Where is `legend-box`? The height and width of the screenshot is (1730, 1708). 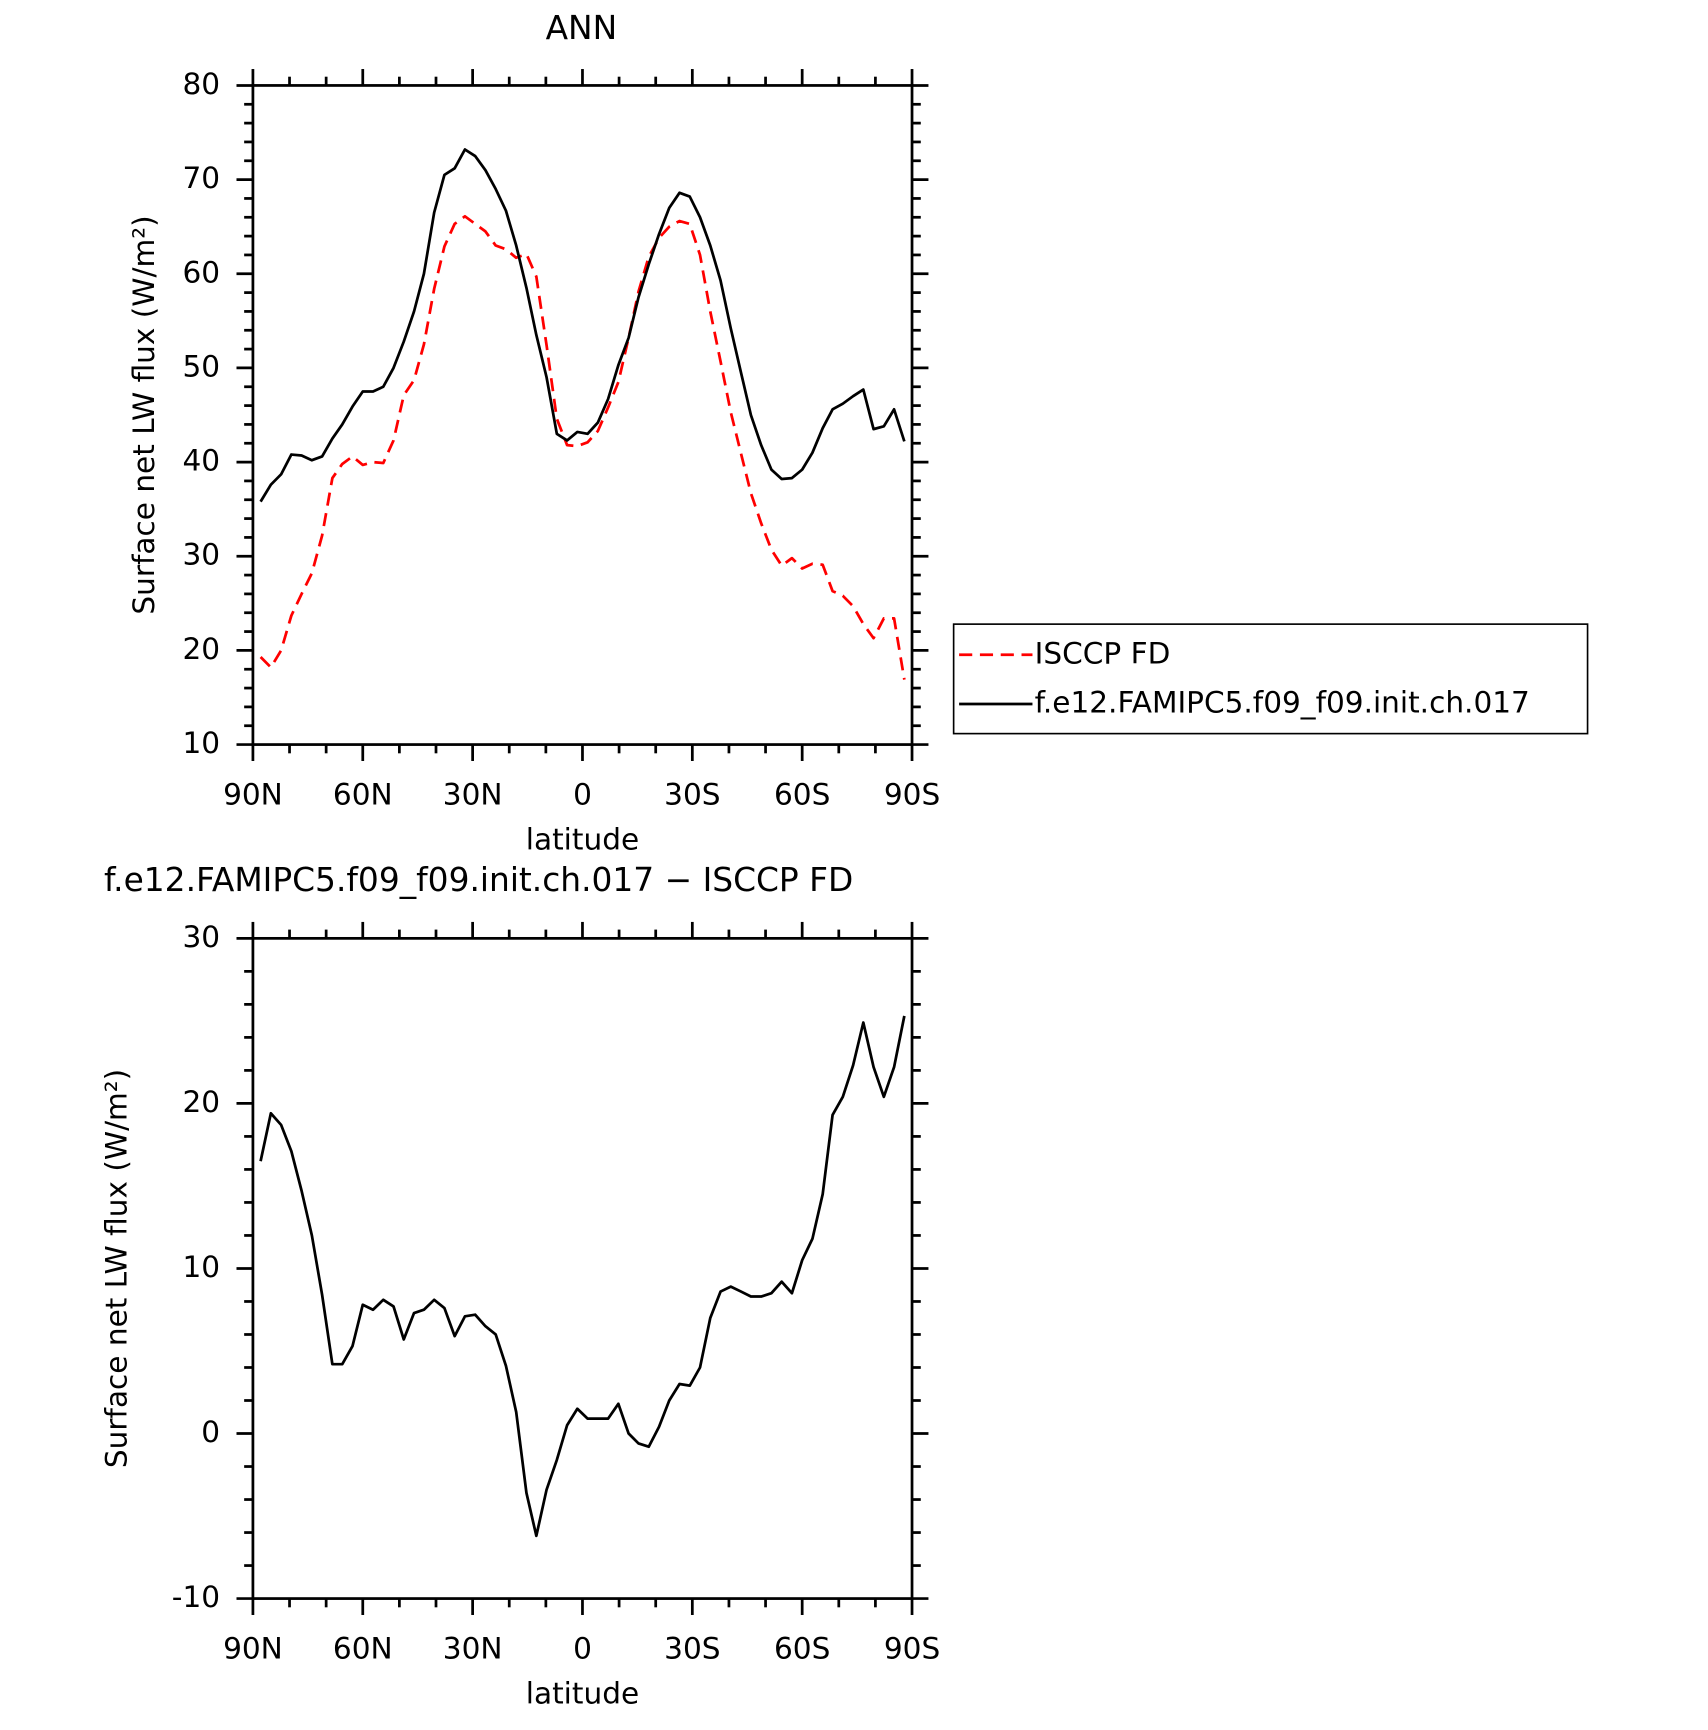 legend-box is located at coordinates (1270, 679).